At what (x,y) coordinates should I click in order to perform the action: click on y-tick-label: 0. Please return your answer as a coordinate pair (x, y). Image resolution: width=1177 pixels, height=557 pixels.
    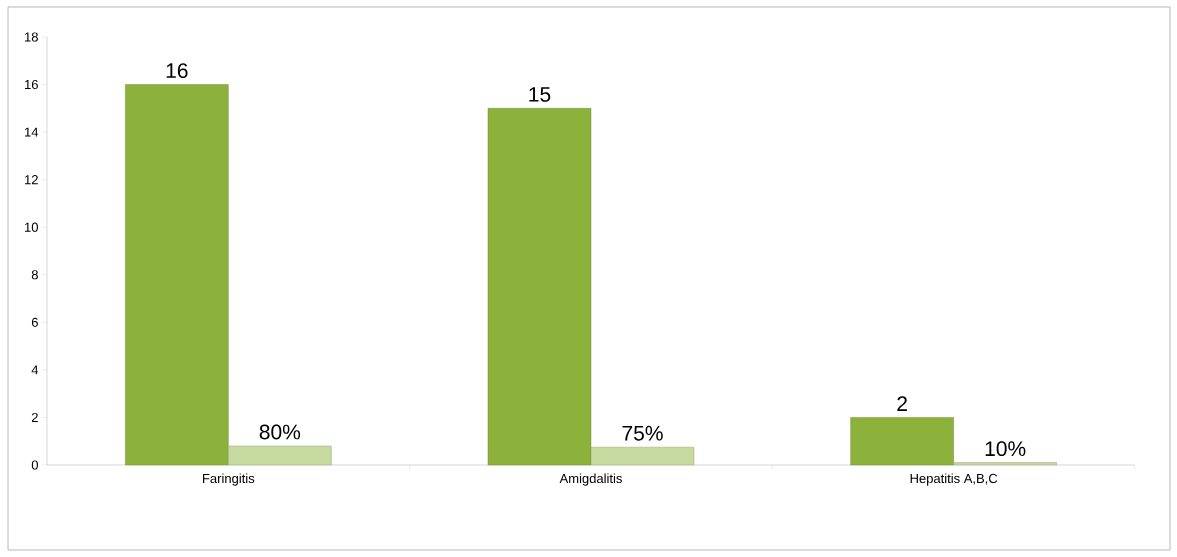
    Looking at the image, I should click on (34, 465).